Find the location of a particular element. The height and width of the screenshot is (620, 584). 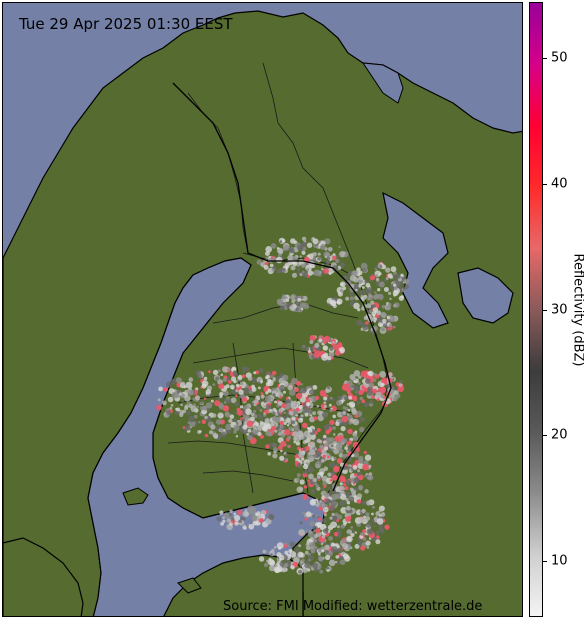

arctic-fjord is located at coordinates (382, 83).